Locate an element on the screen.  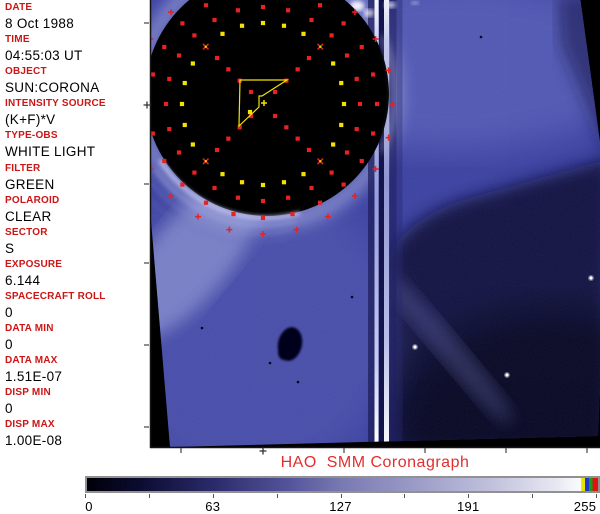
colorbar is located at coordinates (342, 484).